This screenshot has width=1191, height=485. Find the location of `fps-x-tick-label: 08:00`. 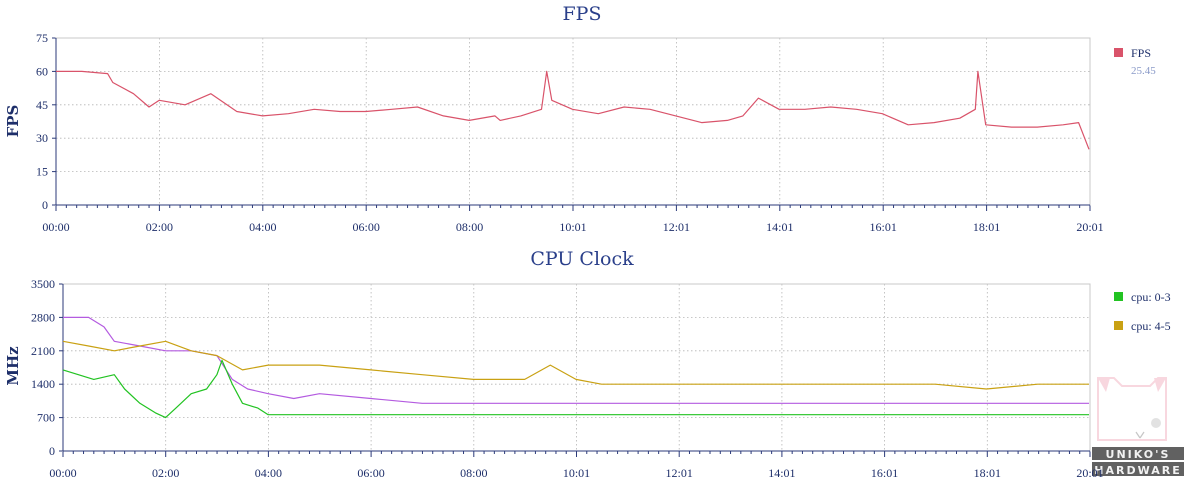

fps-x-tick-label: 08:00 is located at coordinates (469, 227).